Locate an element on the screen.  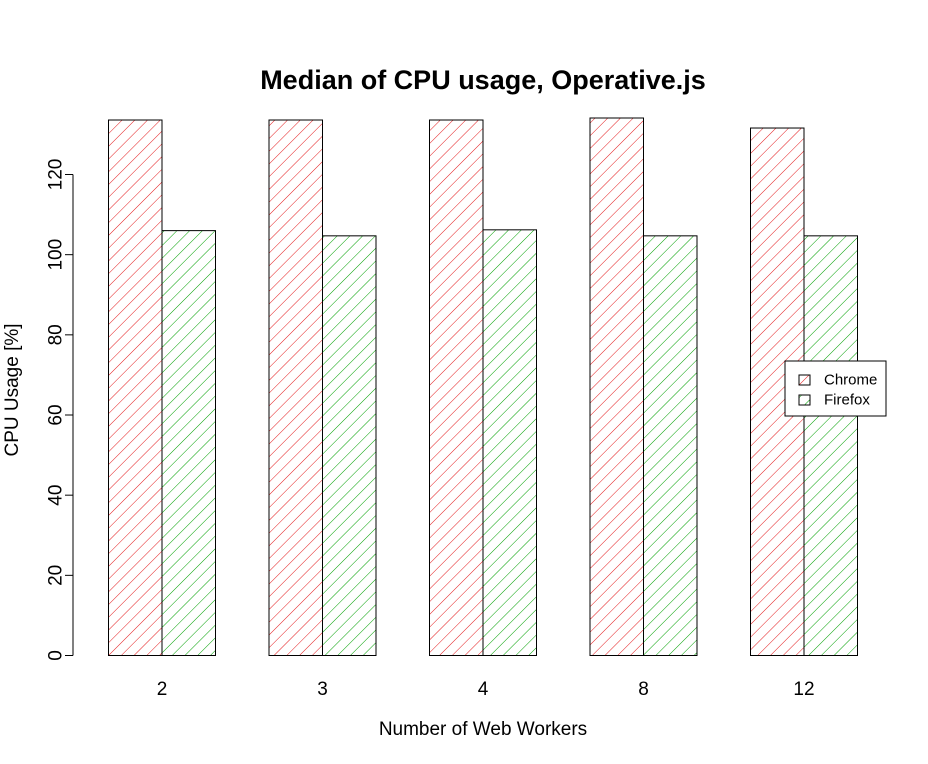
x-tick-label: 8 is located at coordinates (643, 689).